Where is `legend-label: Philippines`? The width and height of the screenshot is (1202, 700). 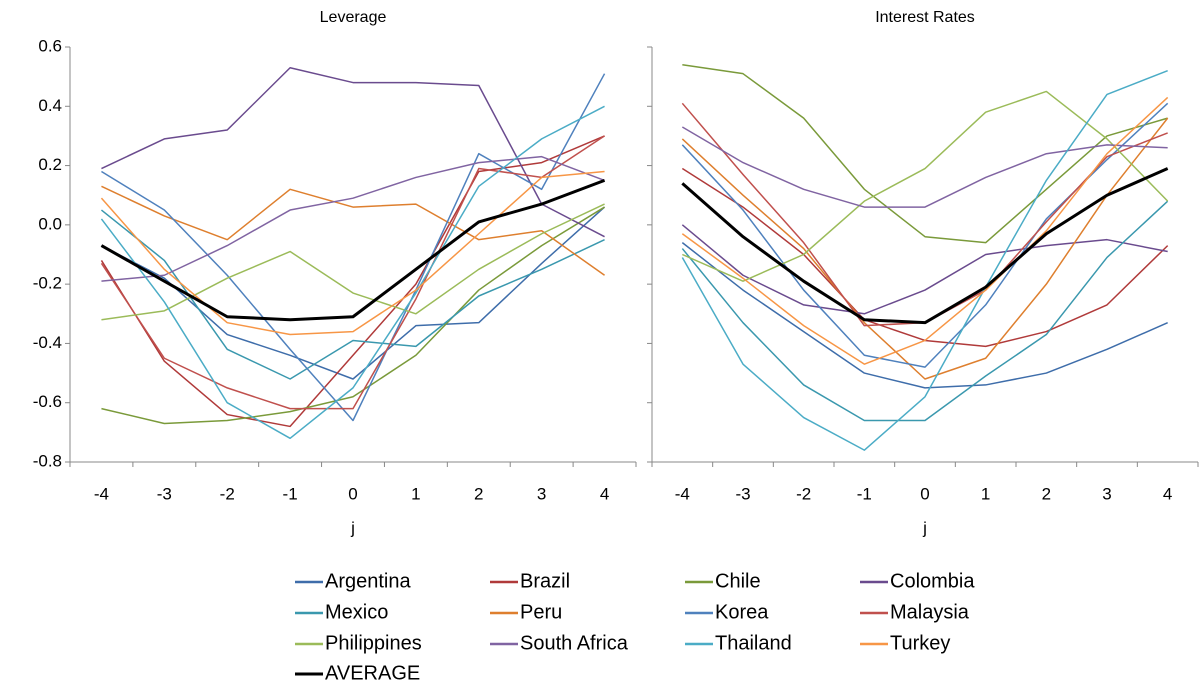
legend-label: Philippines is located at coordinates (373, 643).